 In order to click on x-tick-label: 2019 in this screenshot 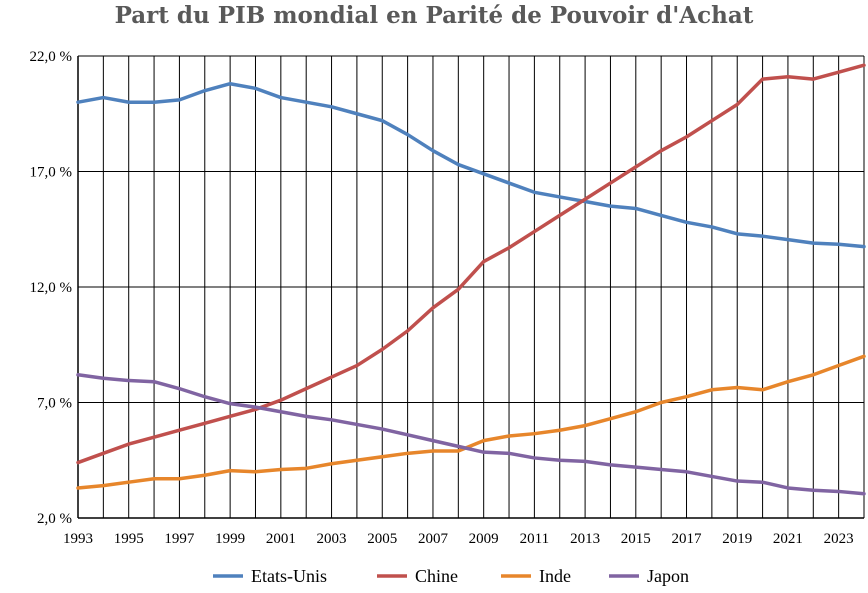, I will do `click(737, 539)`.